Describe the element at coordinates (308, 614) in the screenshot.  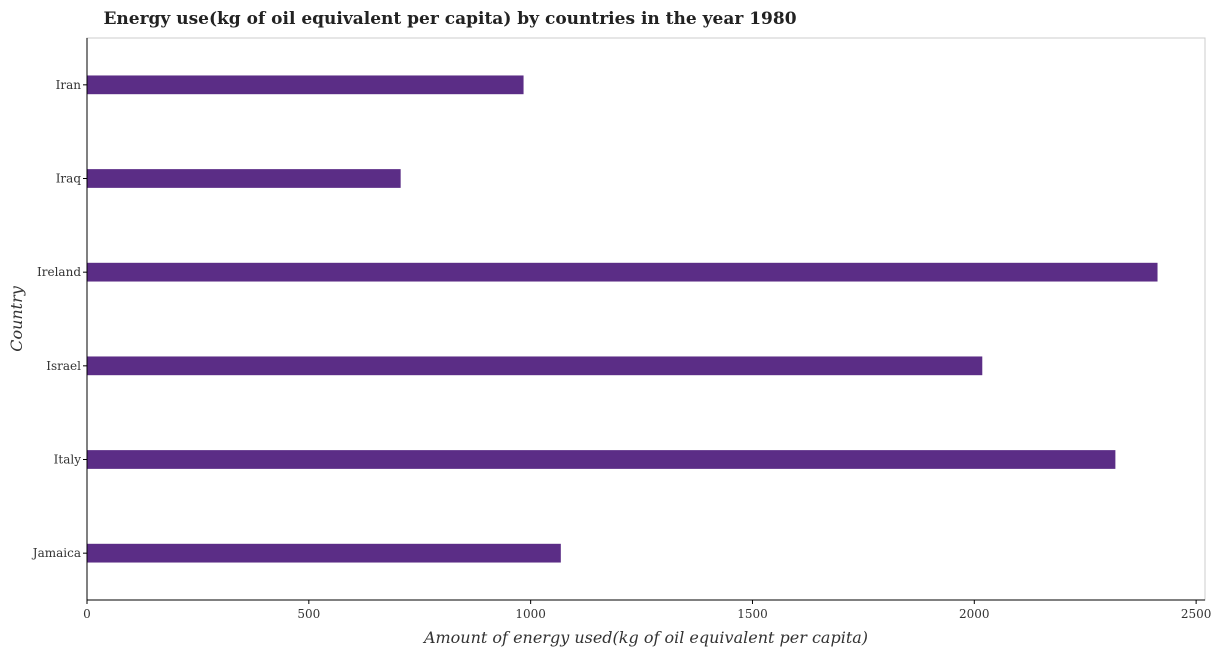
I see `x-tick-label: 500` at that location.